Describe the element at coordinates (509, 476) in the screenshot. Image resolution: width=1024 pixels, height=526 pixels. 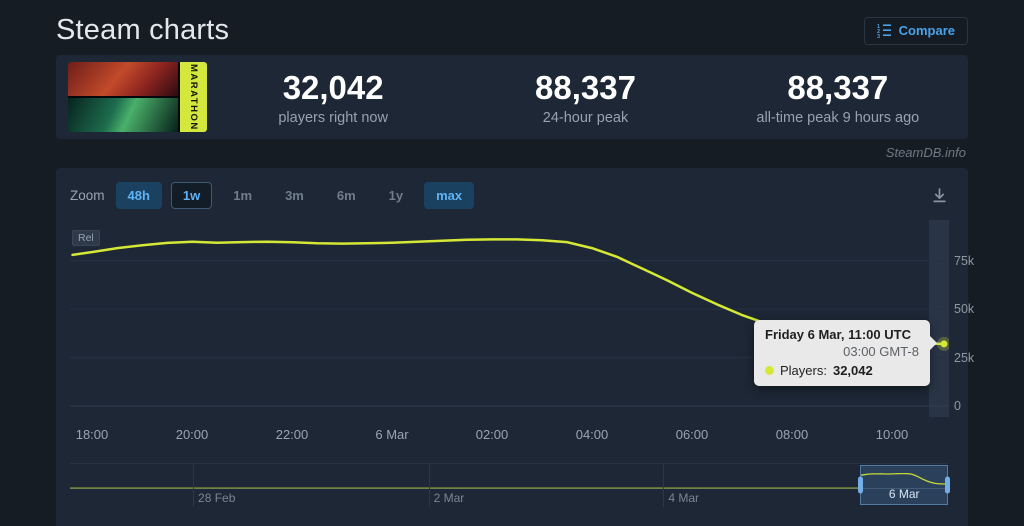
I see `navigator-track` at that location.